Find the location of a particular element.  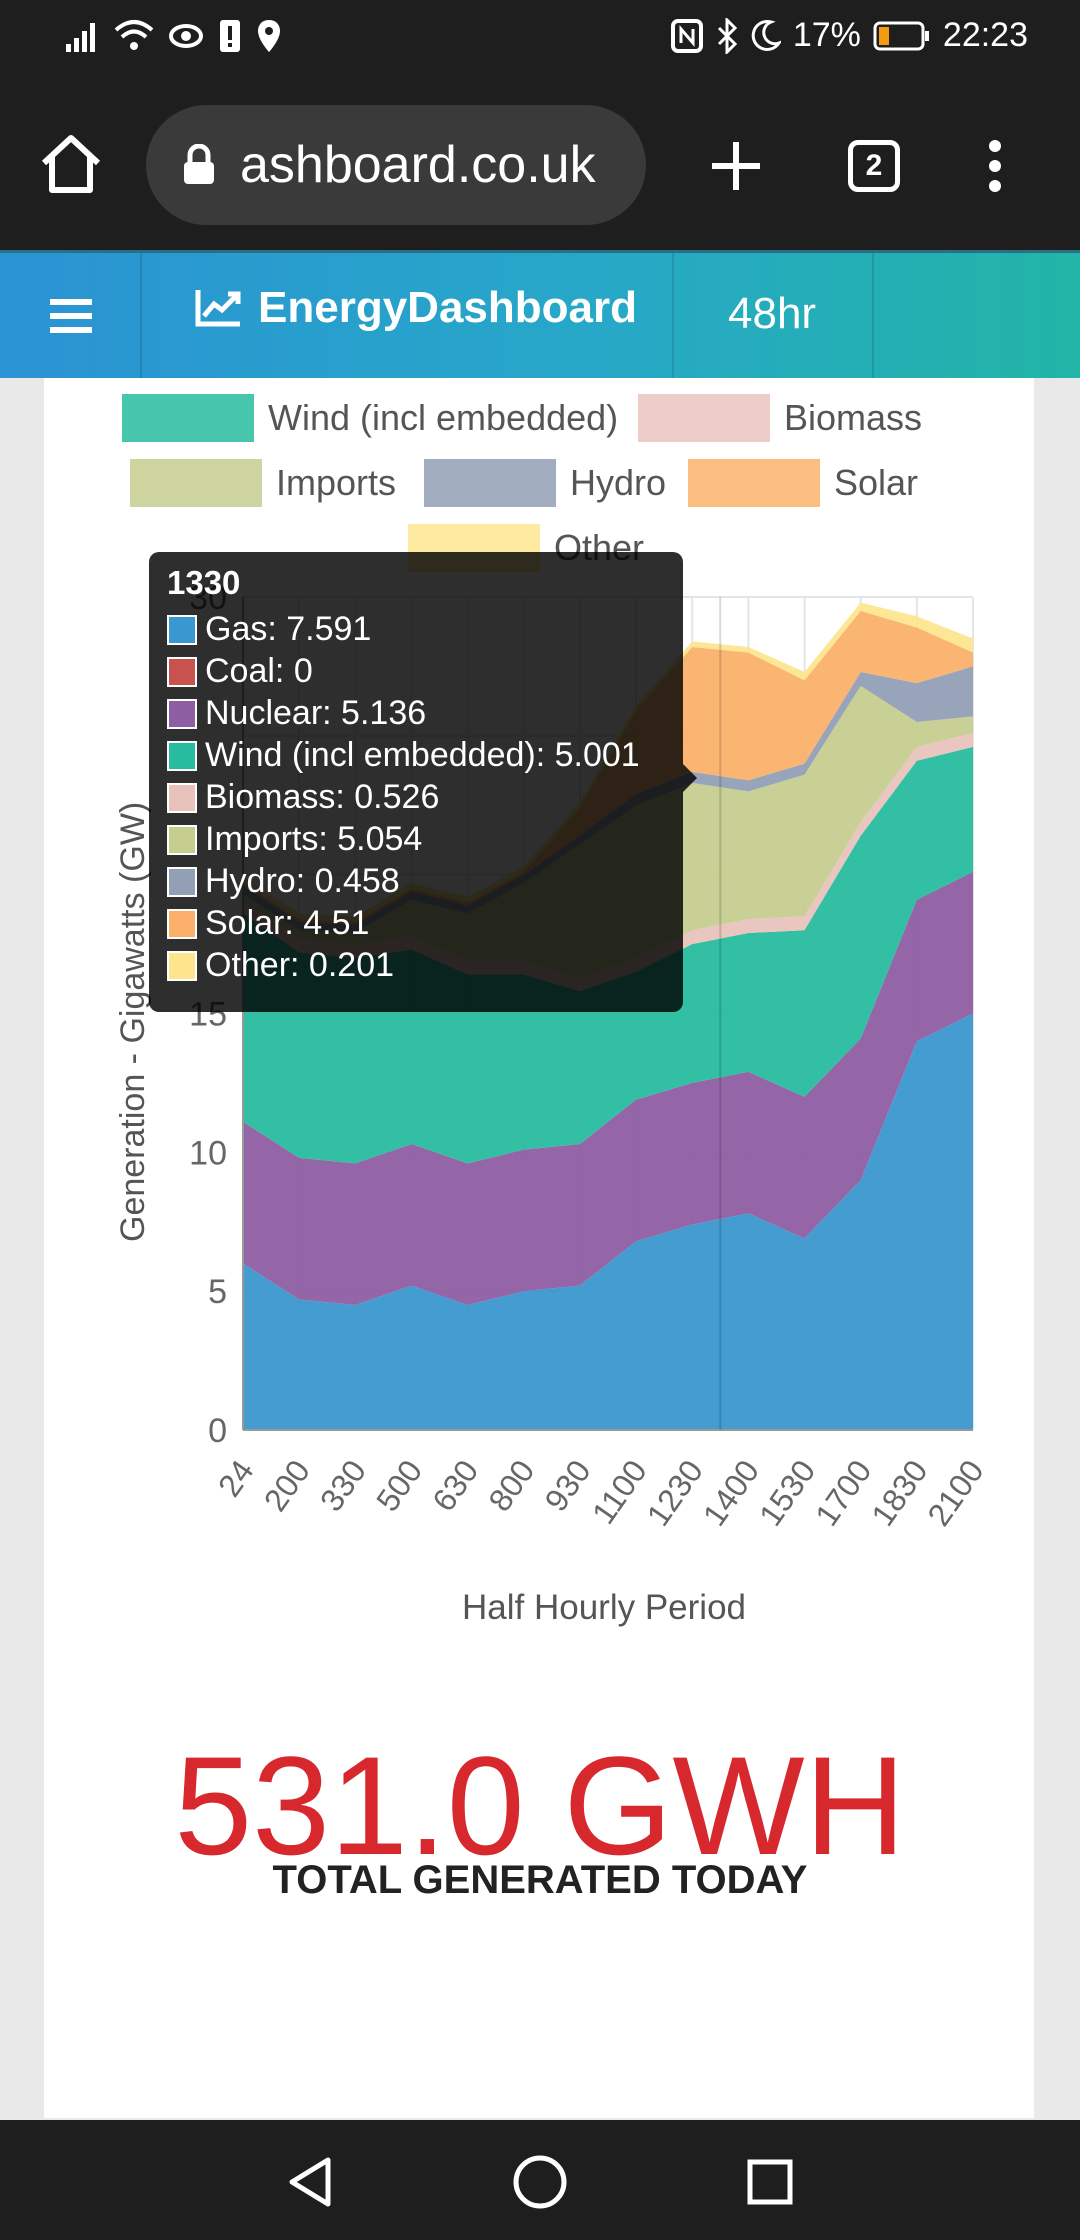

new-tab-icon is located at coordinates (736, 166).